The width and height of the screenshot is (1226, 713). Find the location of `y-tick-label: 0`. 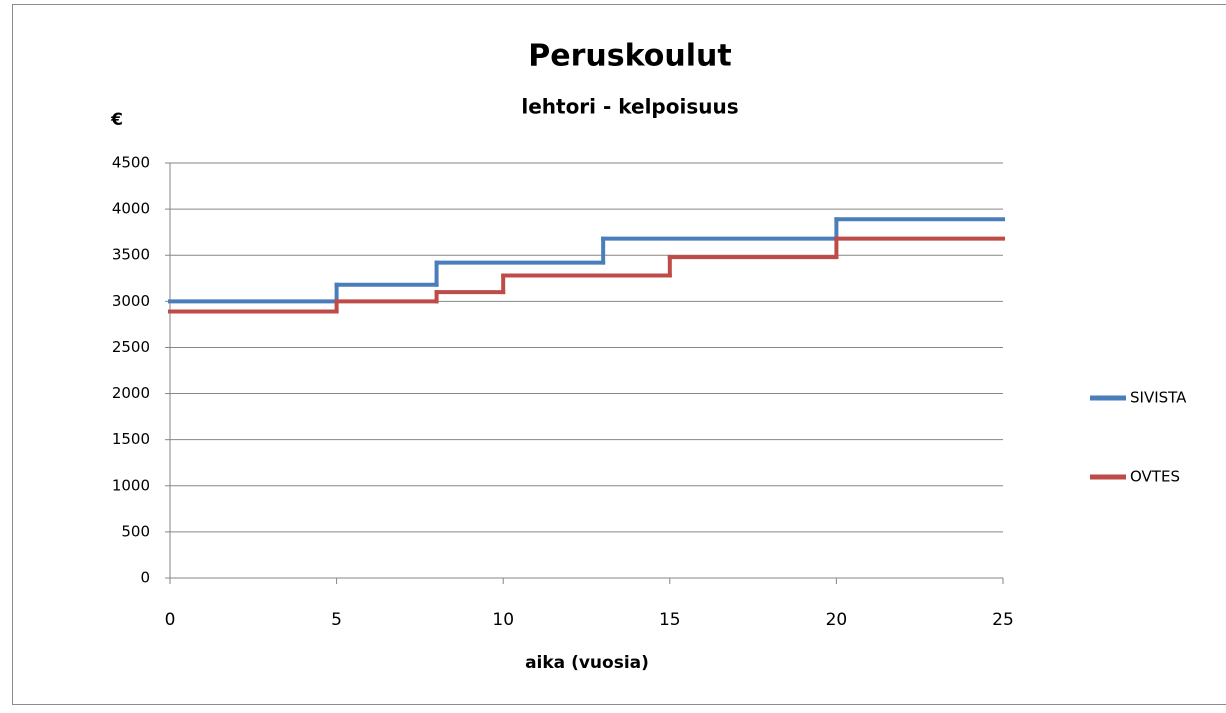

y-tick-label: 0 is located at coordinates (145, 578).